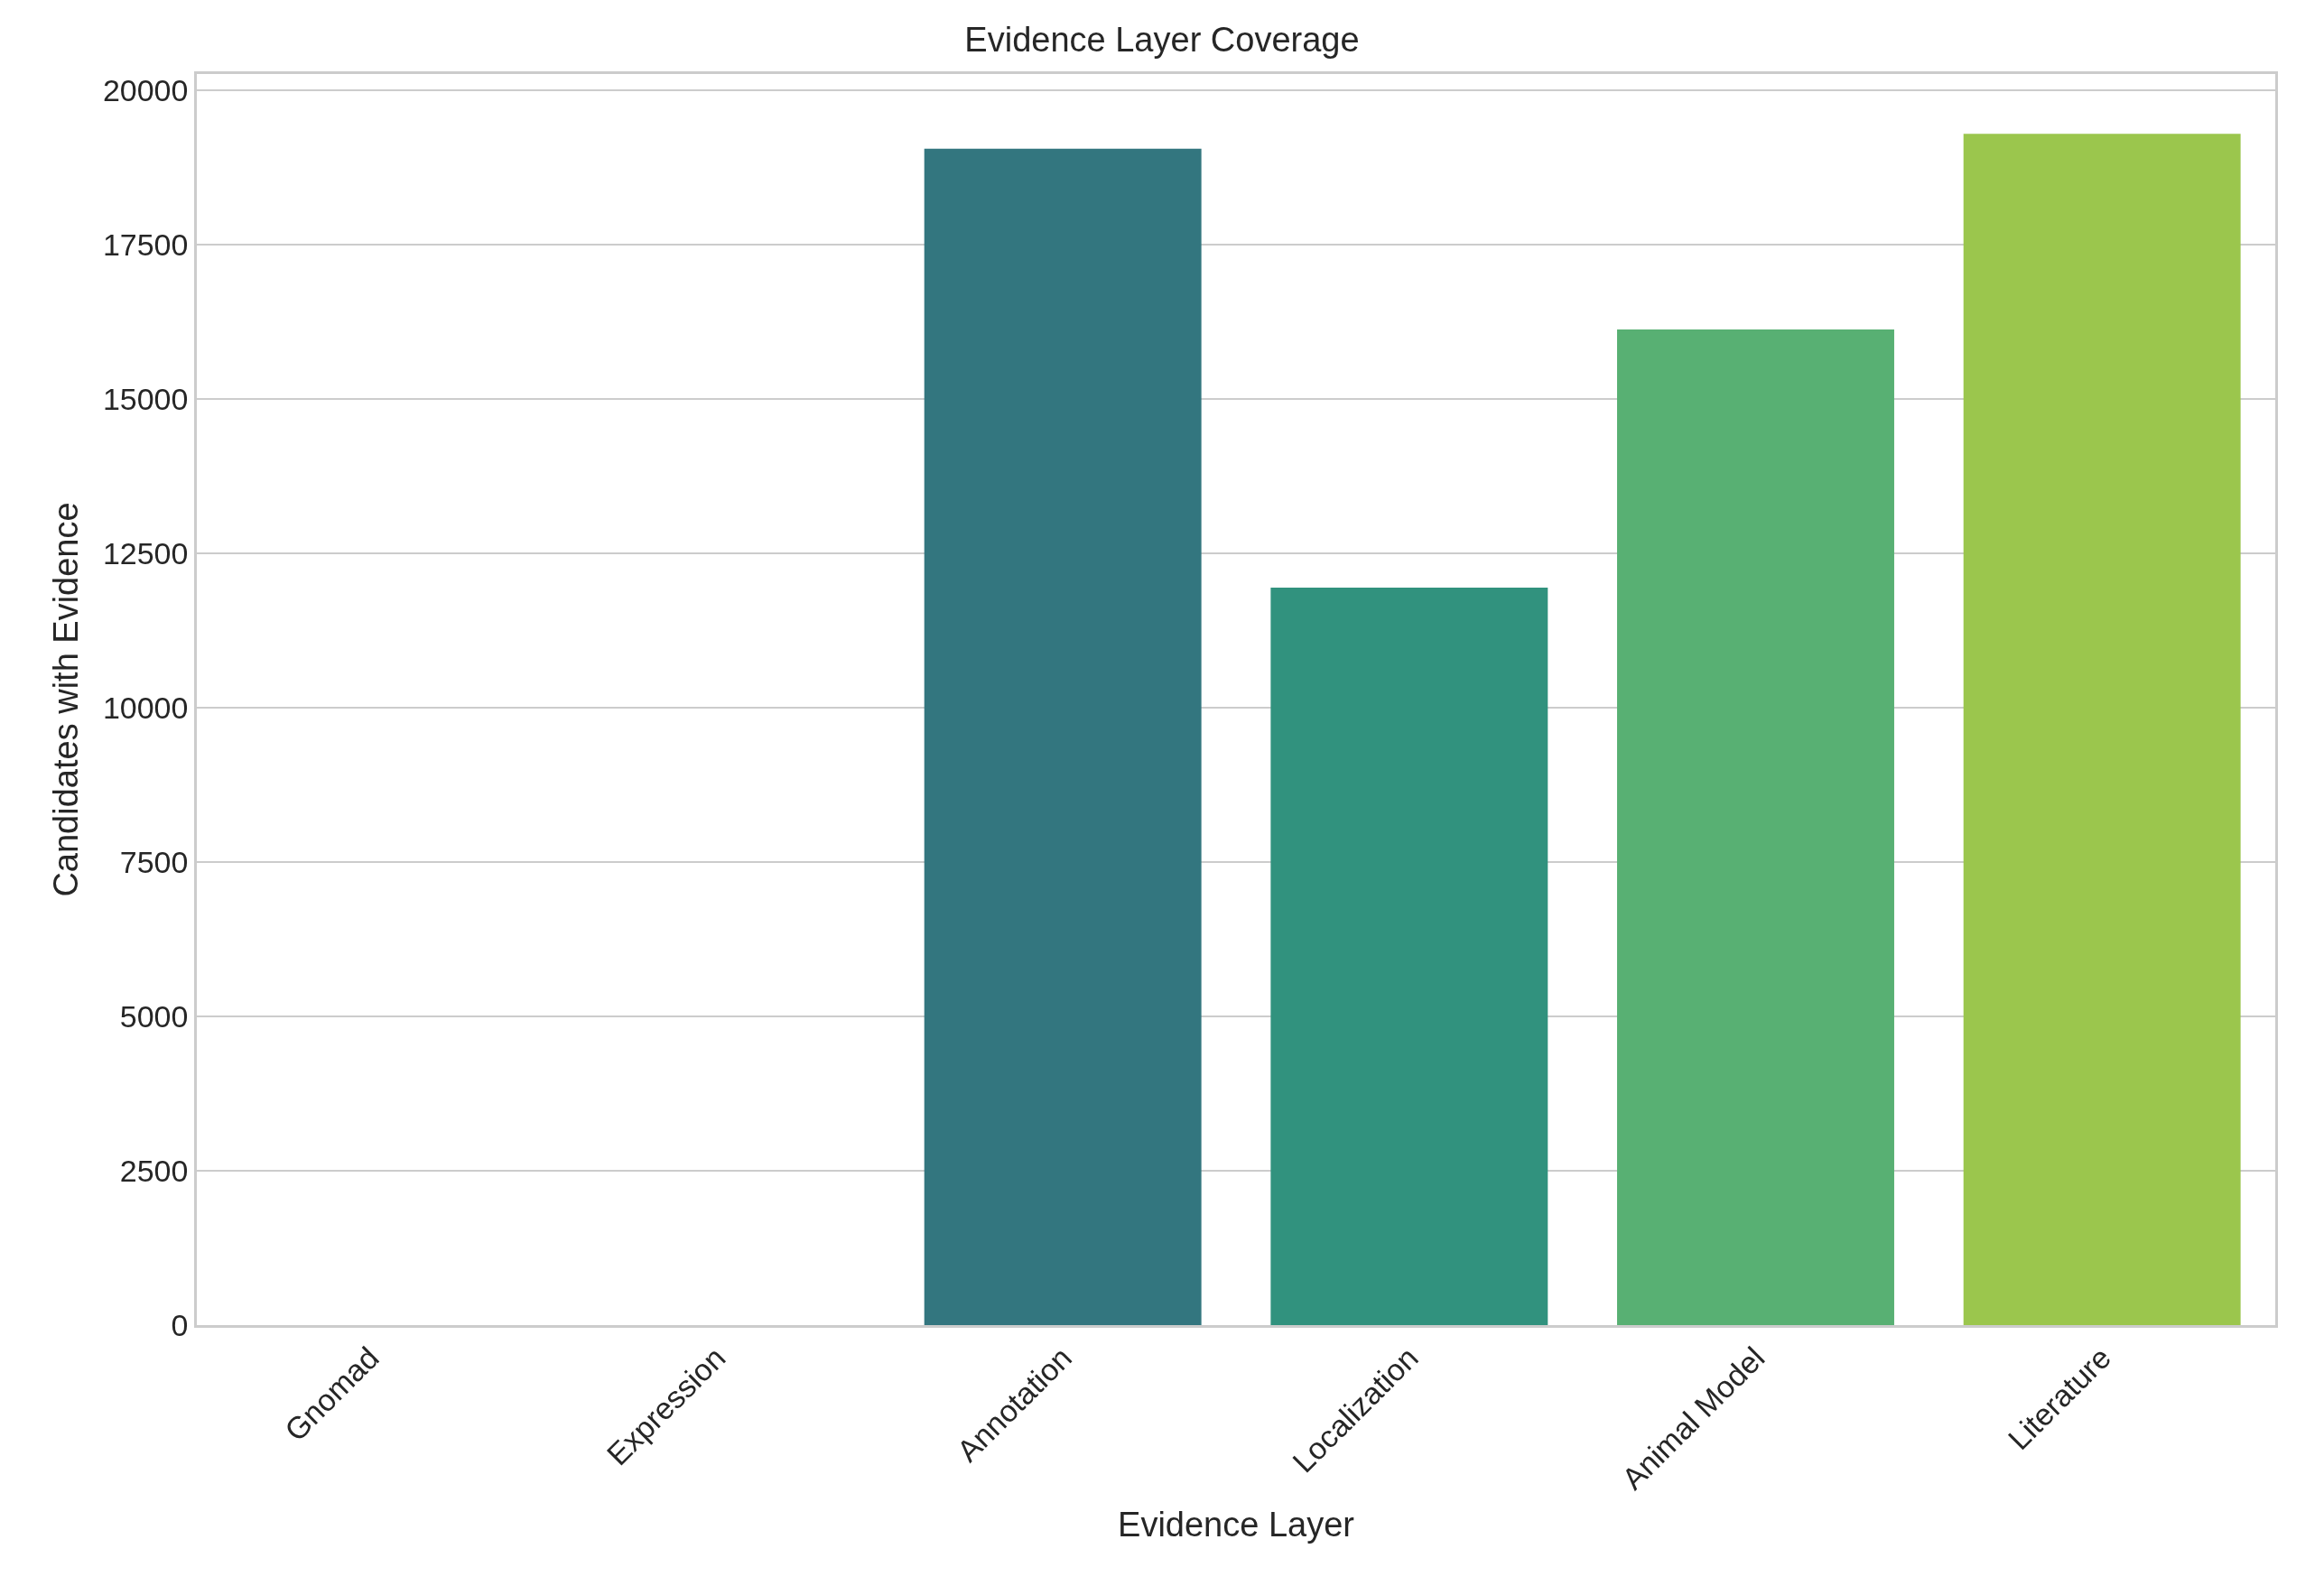 This screenshot has height=1595, width=2324. What do you see at coordinates (1236, 1525) in the screenshot?
I see `x-axis-title: Evidence Layer` at bounding box center [1236, 1525].